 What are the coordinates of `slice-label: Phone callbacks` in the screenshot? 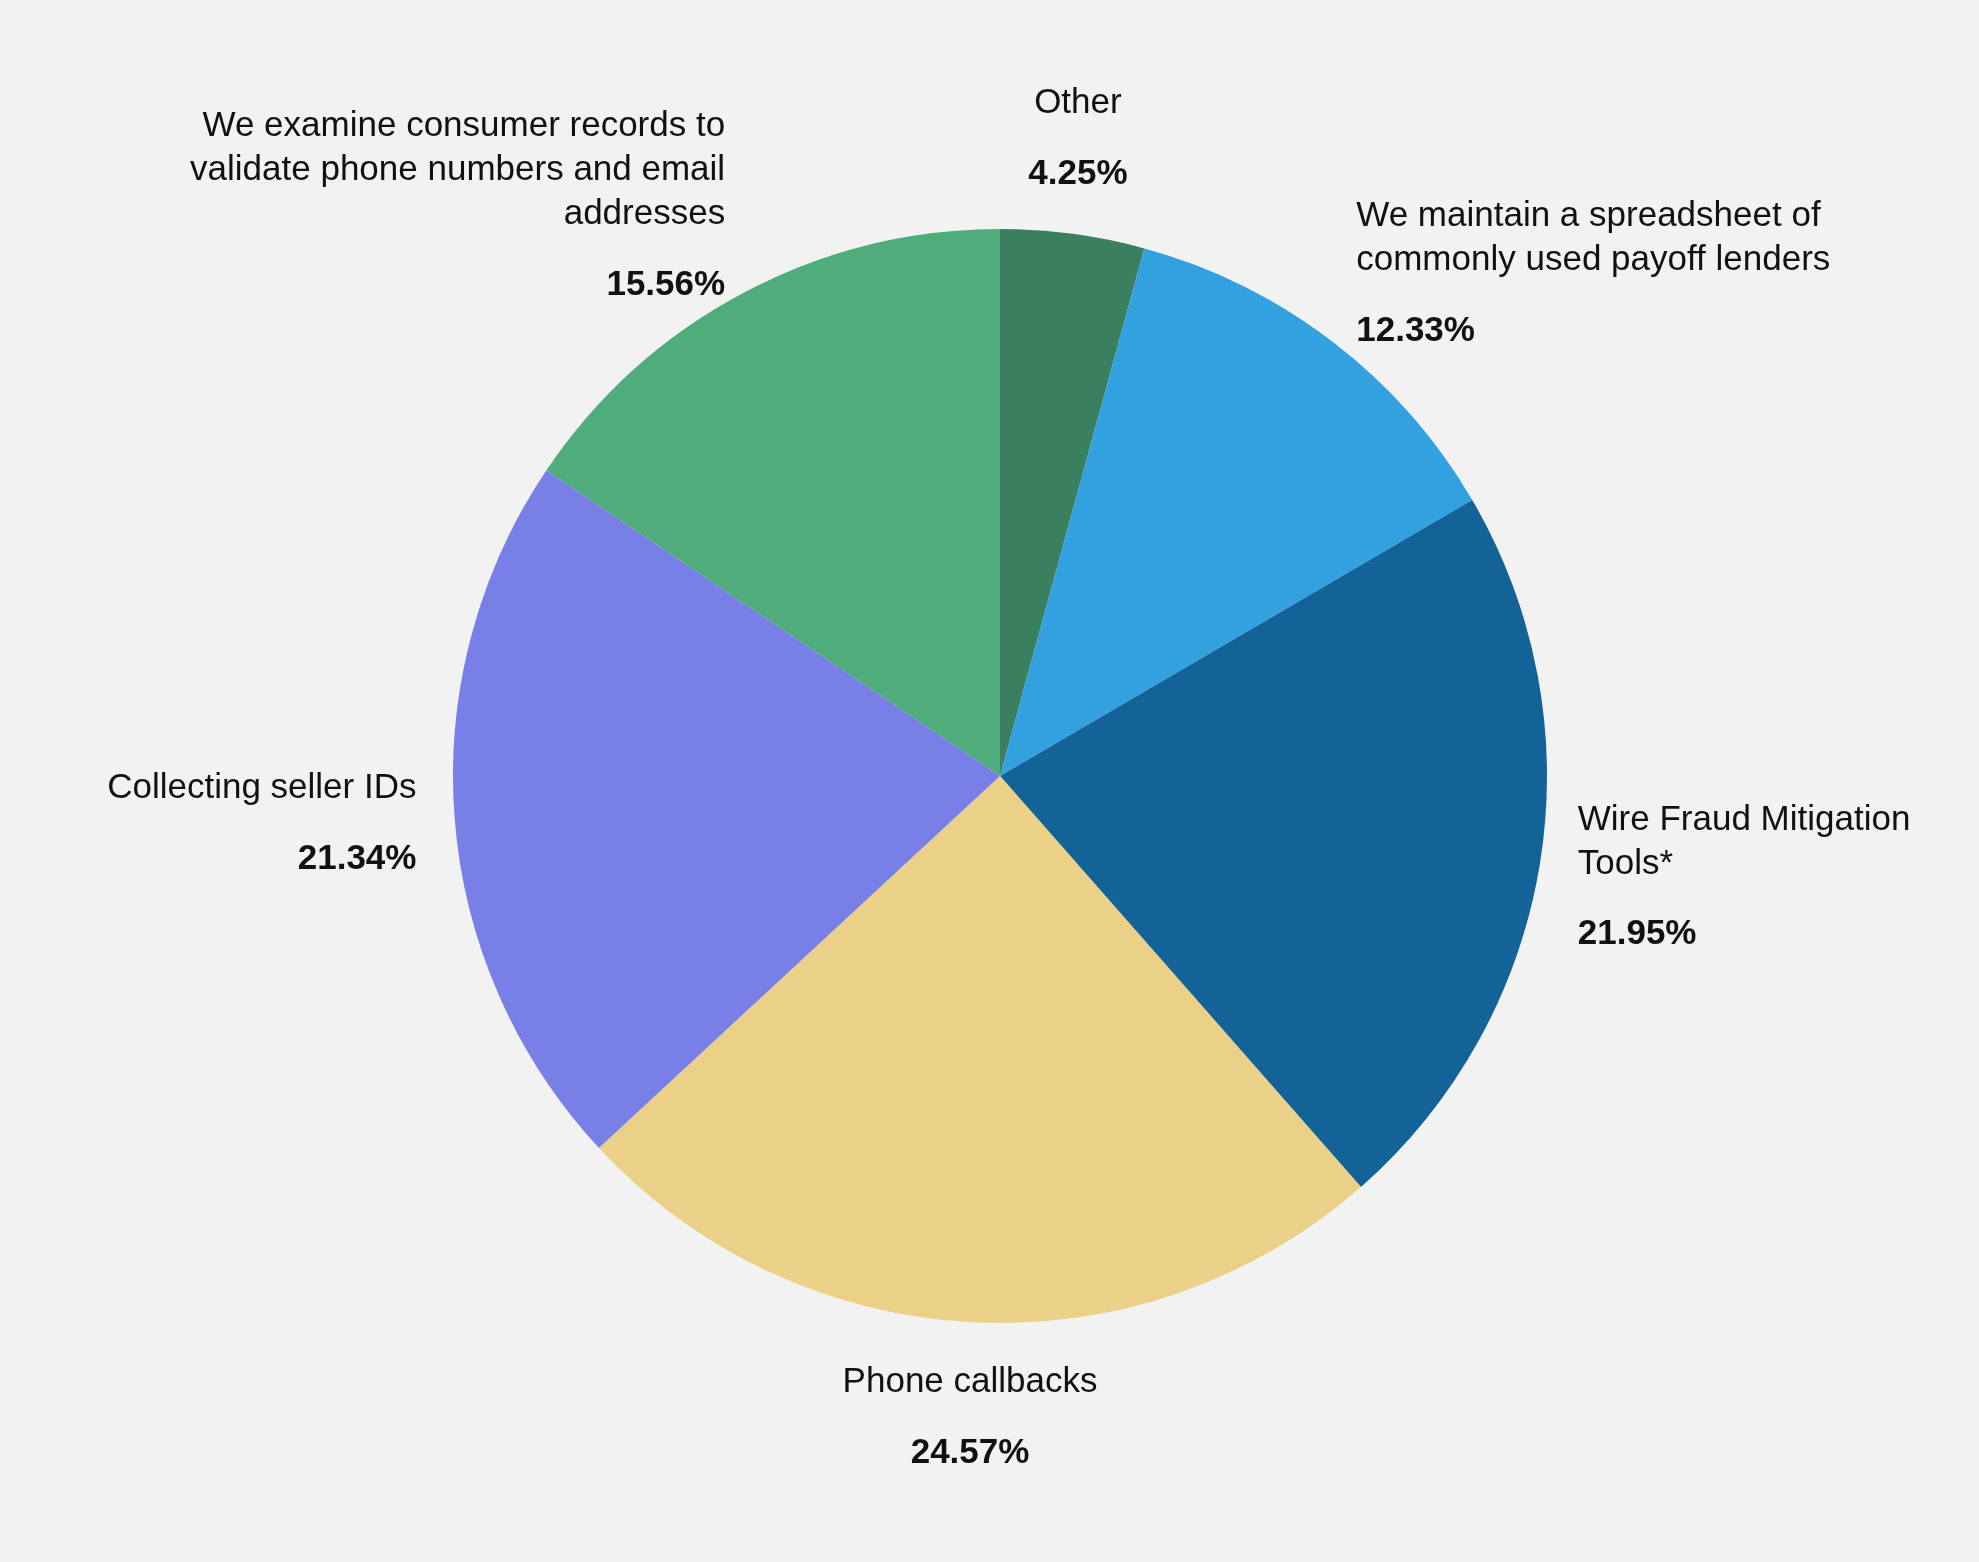 It's located at (970, 1380).